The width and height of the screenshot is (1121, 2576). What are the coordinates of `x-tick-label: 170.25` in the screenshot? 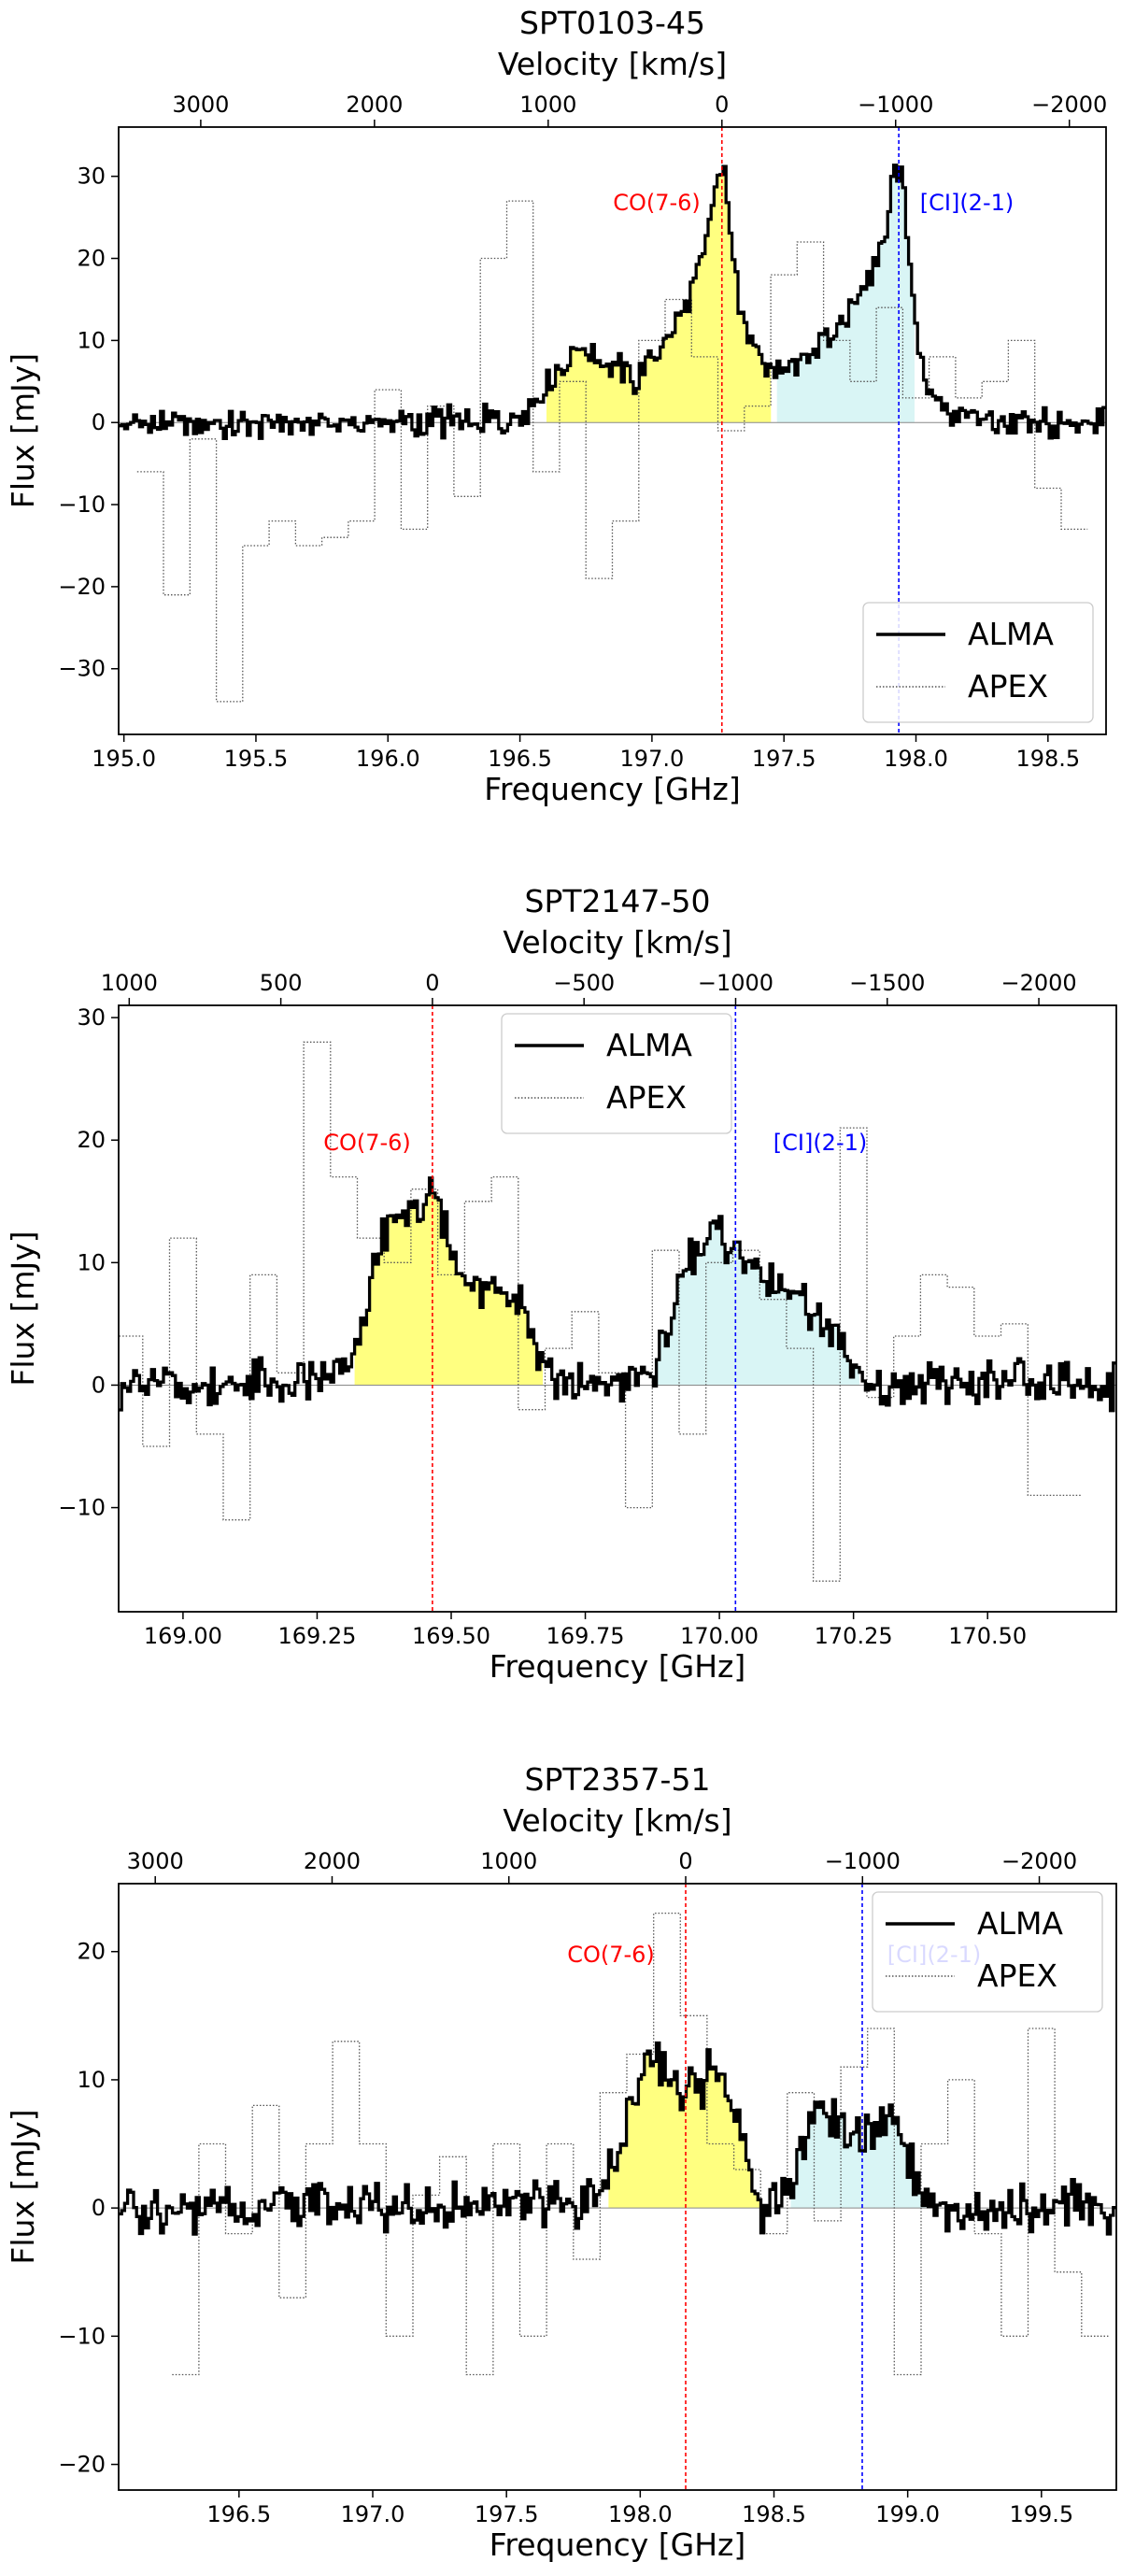 It's located at (854, 1636).